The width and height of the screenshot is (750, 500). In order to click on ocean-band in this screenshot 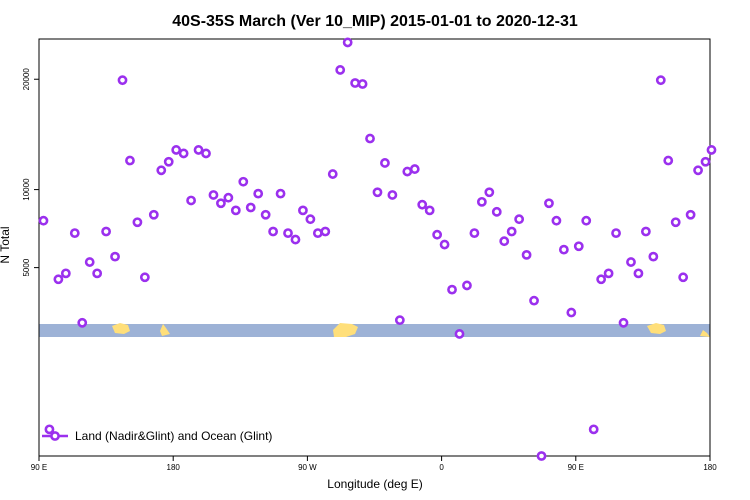, I will do `click(374, 330)`.